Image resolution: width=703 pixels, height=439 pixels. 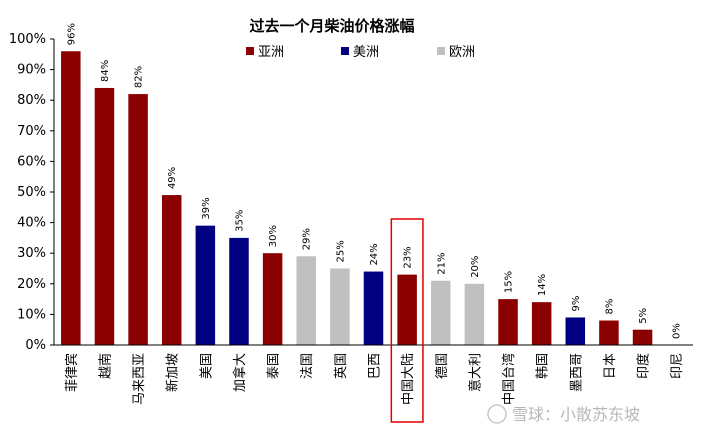 What do you see at coordinates (27, 39) in the screenshot?
I see `y-tick-label: 100%` at bounding box center [27, 39].